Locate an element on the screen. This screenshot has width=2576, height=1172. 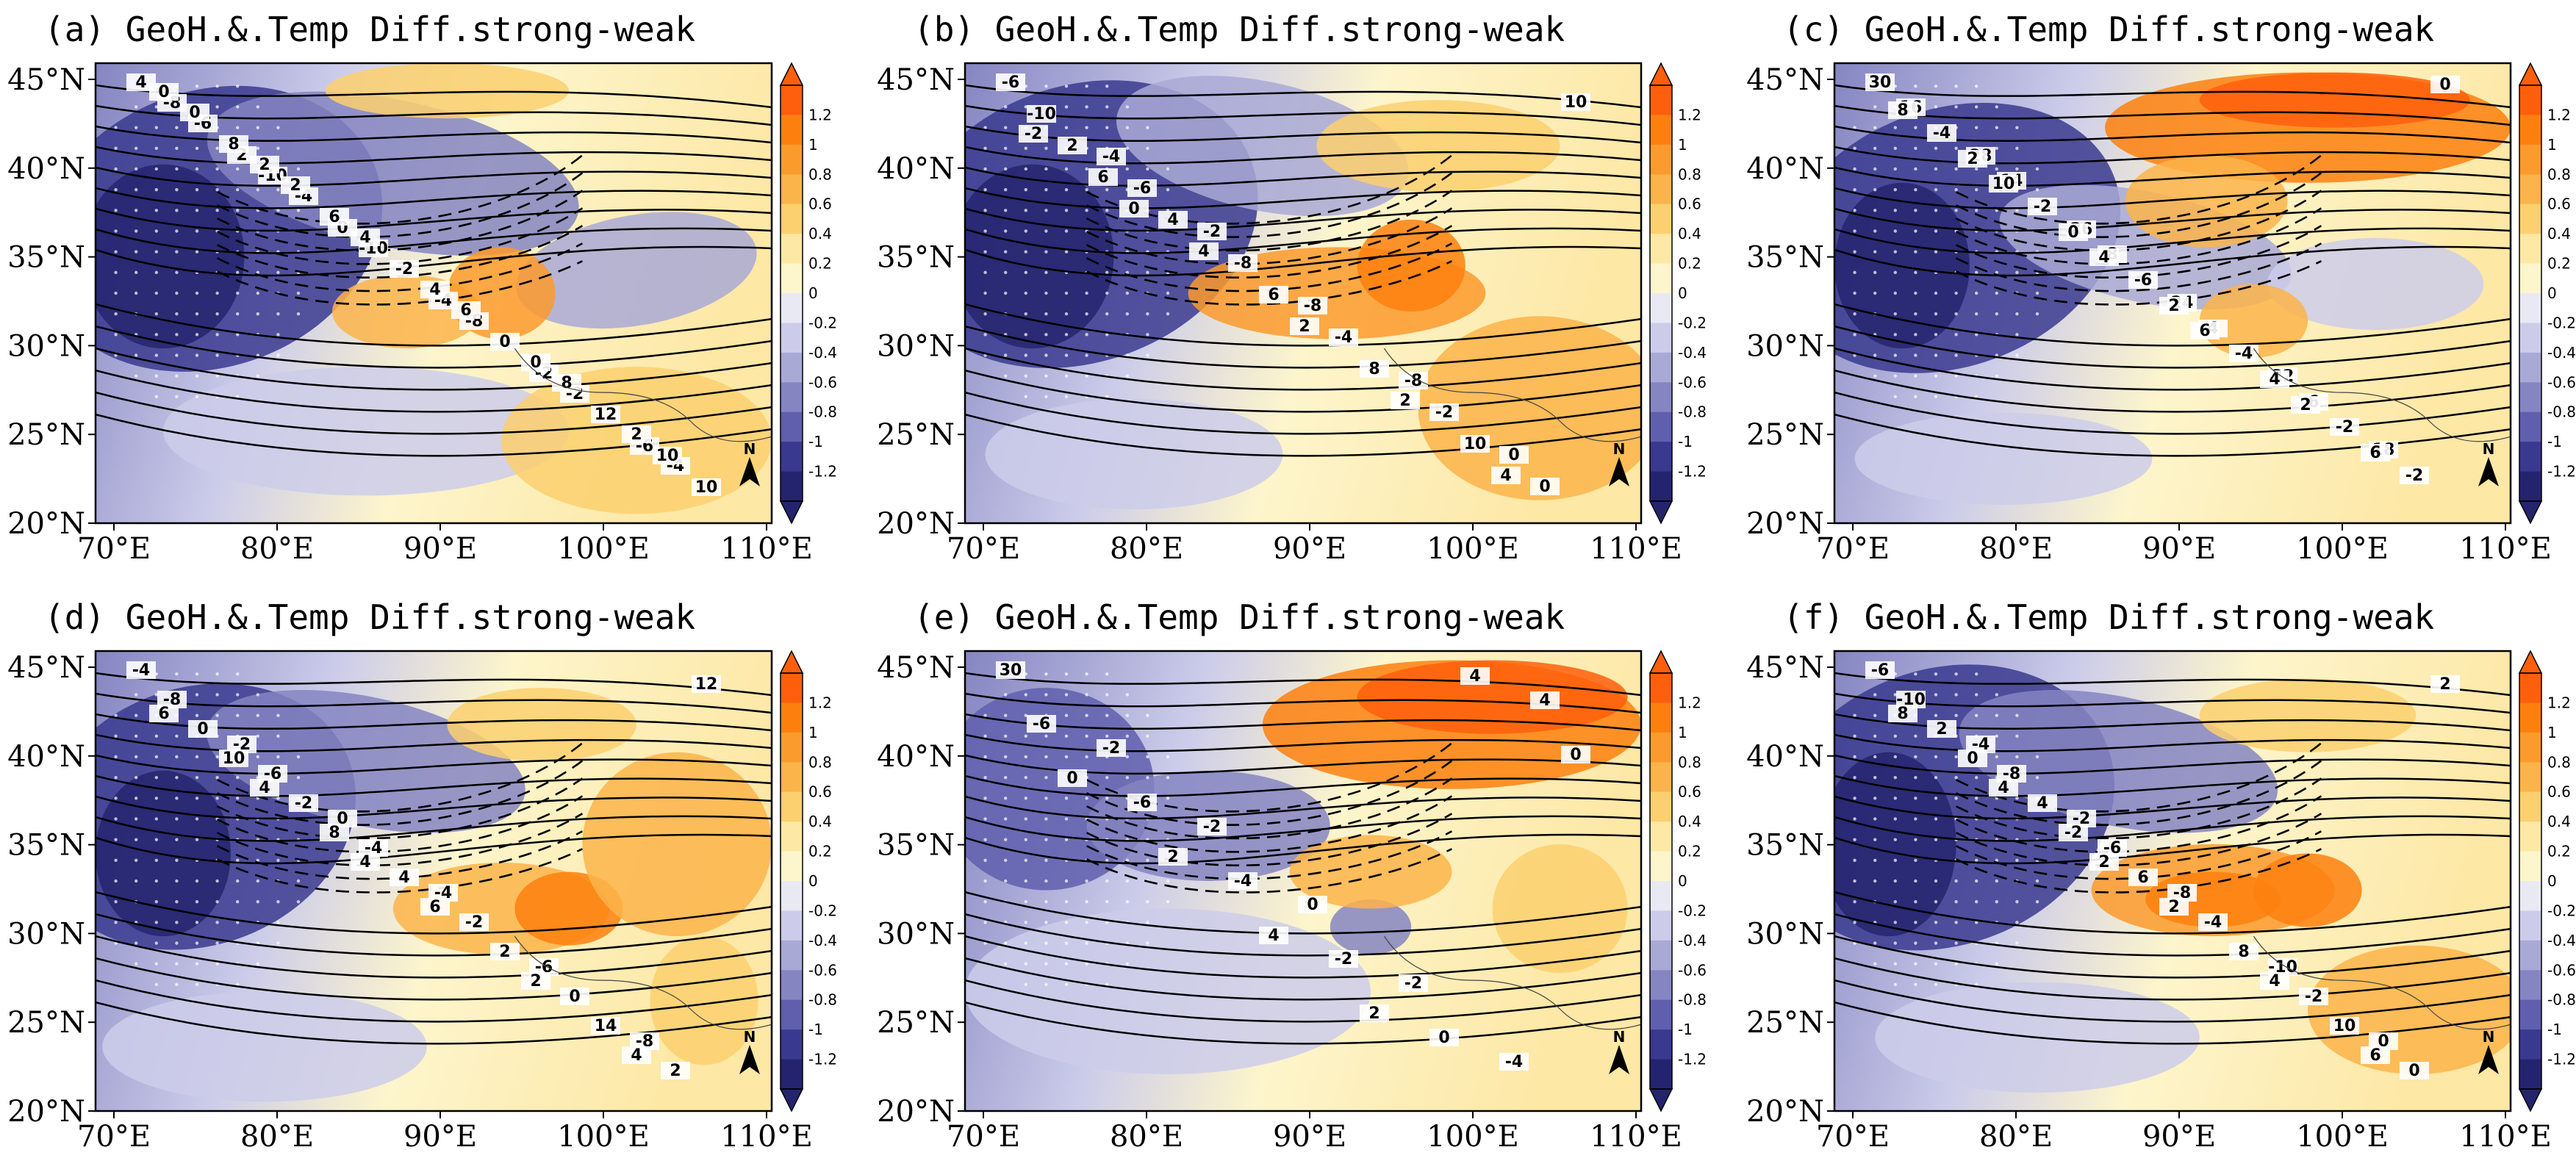
lon-tick-label: 110°E is located at coordinates (1636, 1137).